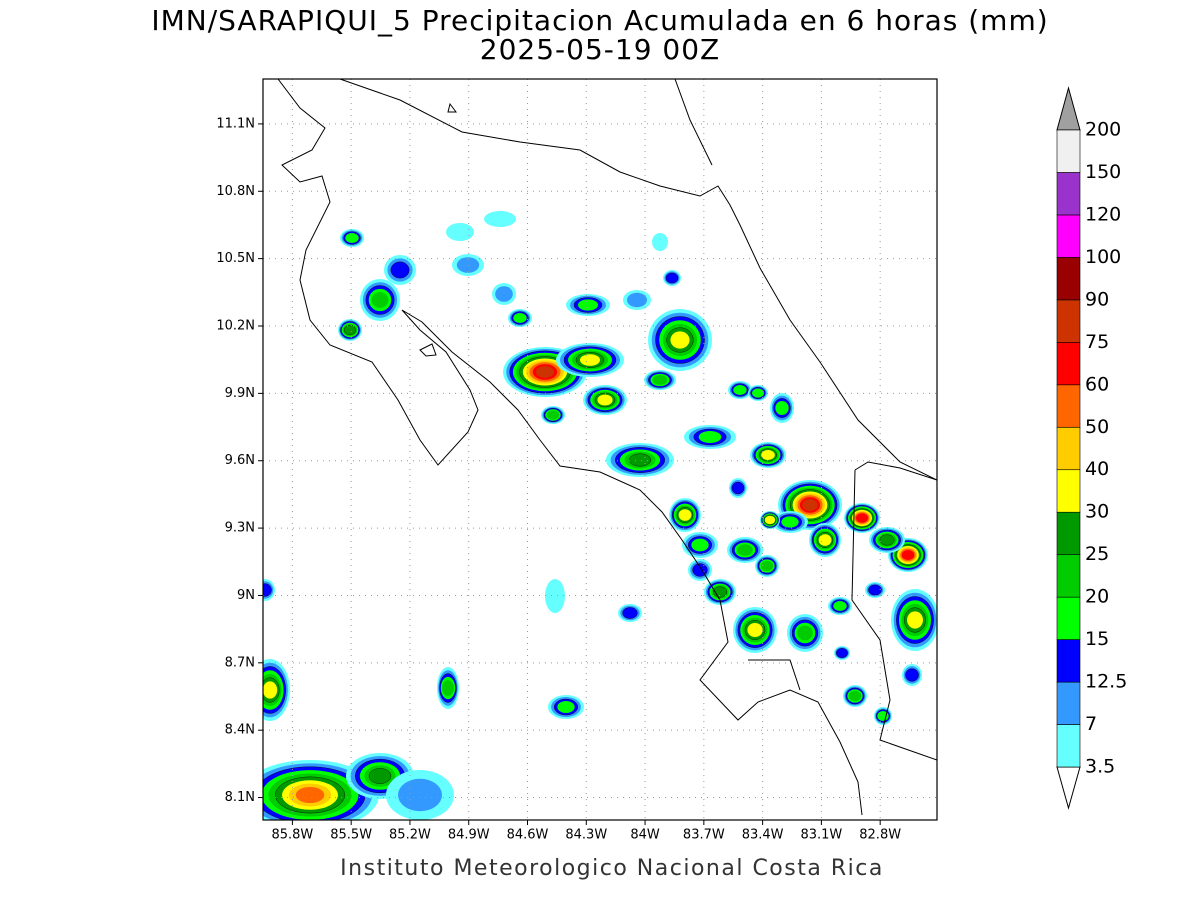 This screenshot has height=905, width=1200. What do you see at coordinates (586, 835) in the screenshot?
I see `x-tick-label: 84.3W` at bounding box center [586, 835].